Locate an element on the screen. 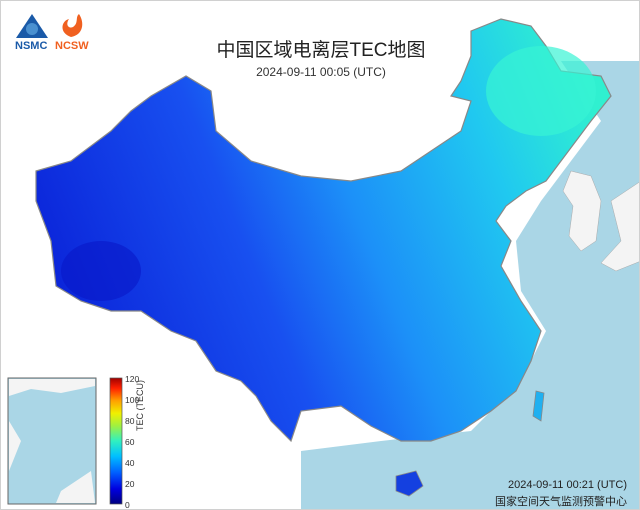 This screenshot has height=510, width=640. colorbar-tick: 0 is located at coordinates (127, 505).